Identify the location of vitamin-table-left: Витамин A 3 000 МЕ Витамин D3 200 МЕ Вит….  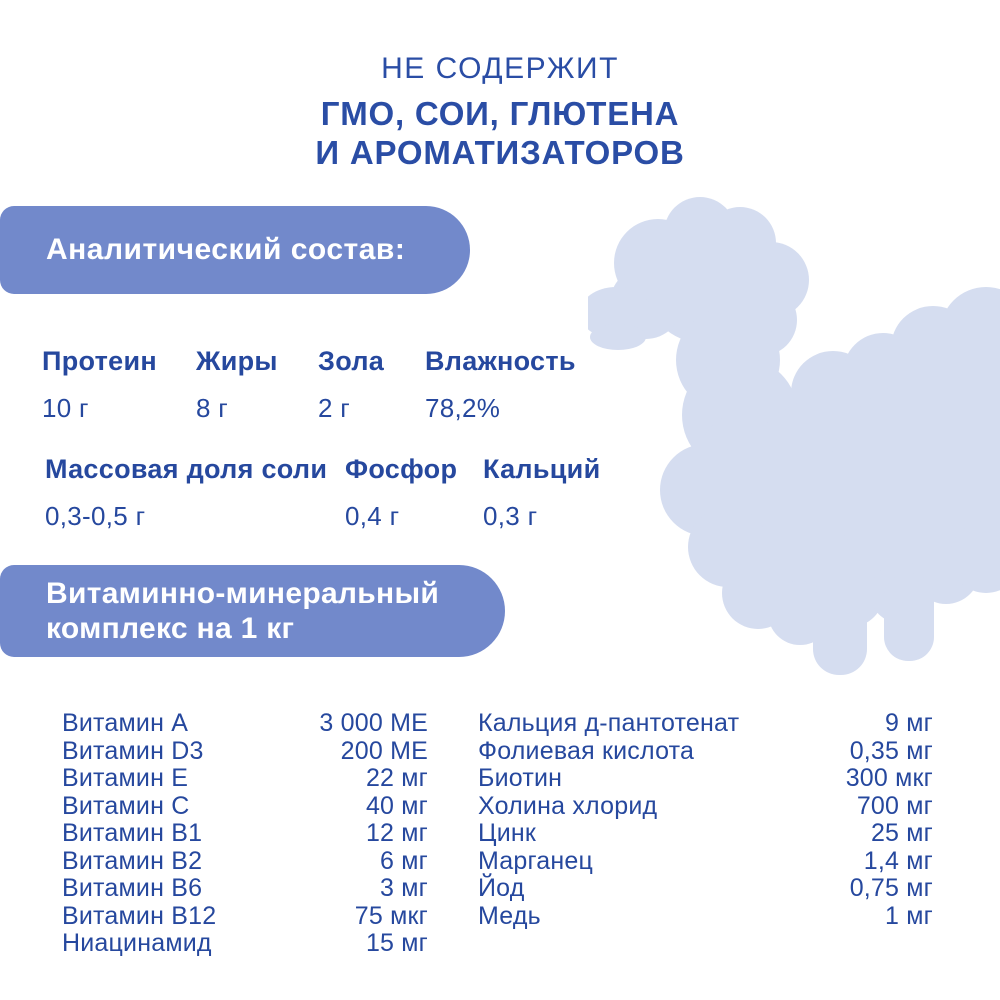
(245, 833).